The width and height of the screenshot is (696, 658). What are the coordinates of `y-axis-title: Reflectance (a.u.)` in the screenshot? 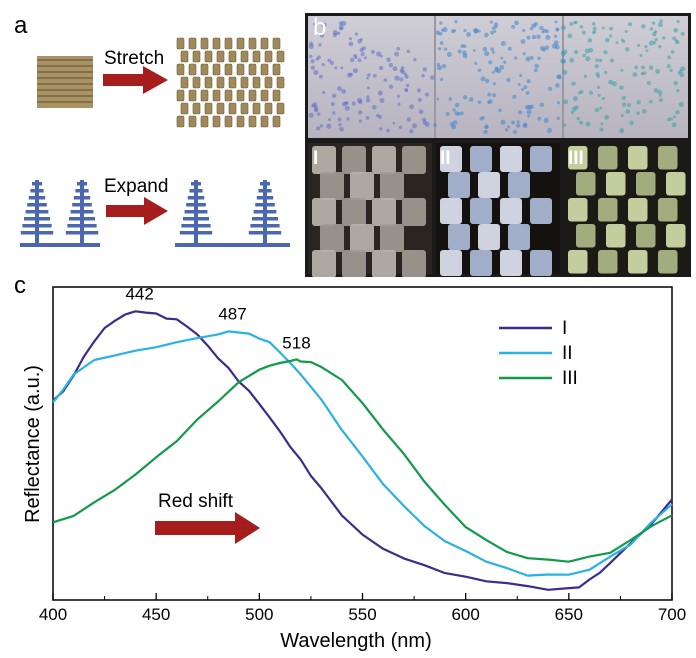 It's located at (33, 444).